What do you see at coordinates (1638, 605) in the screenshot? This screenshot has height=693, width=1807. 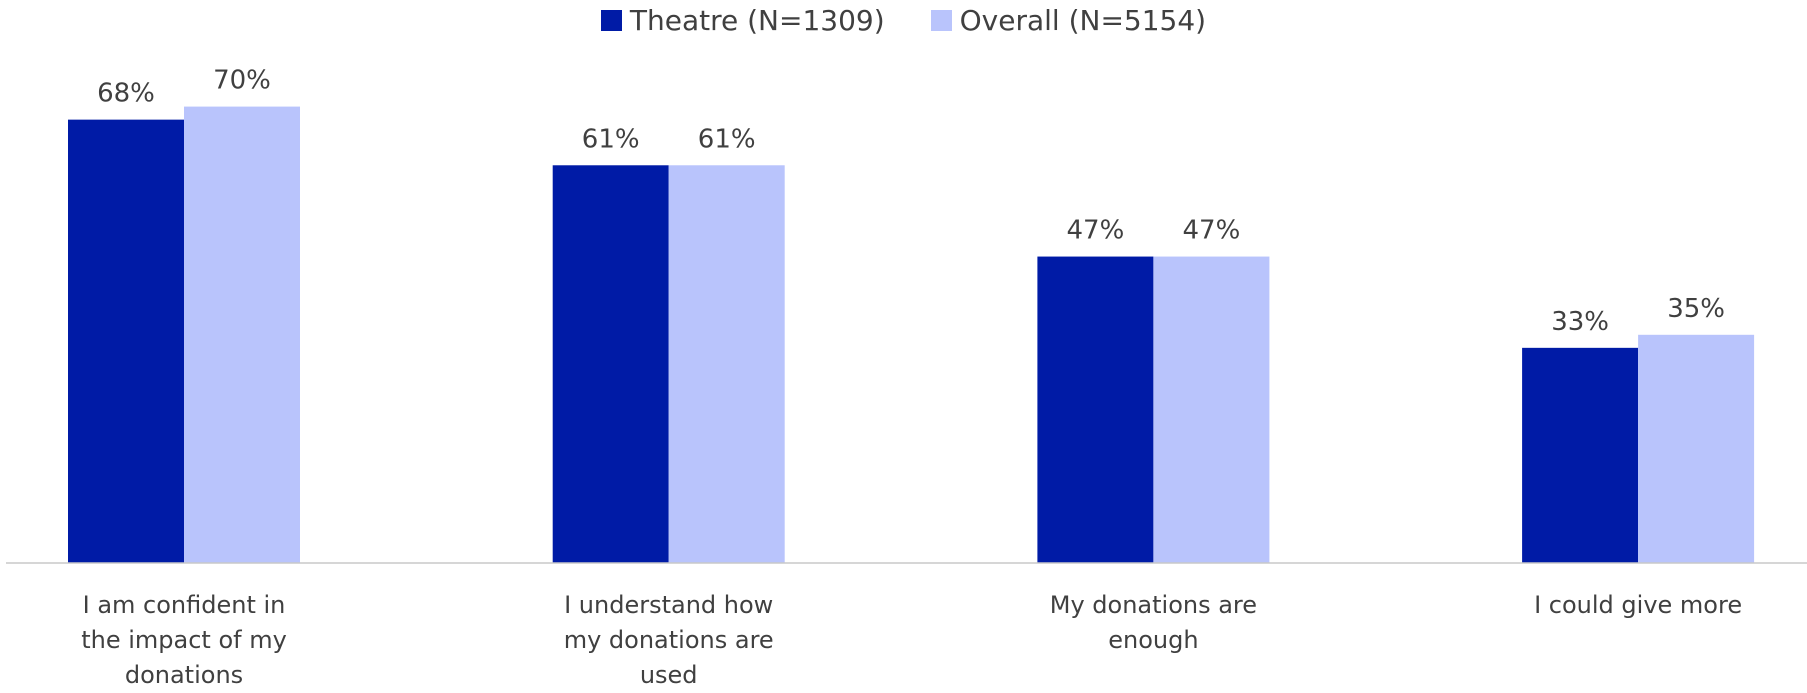 I see `x-tick-label: I could give more` at bounding box center [1638, 605].